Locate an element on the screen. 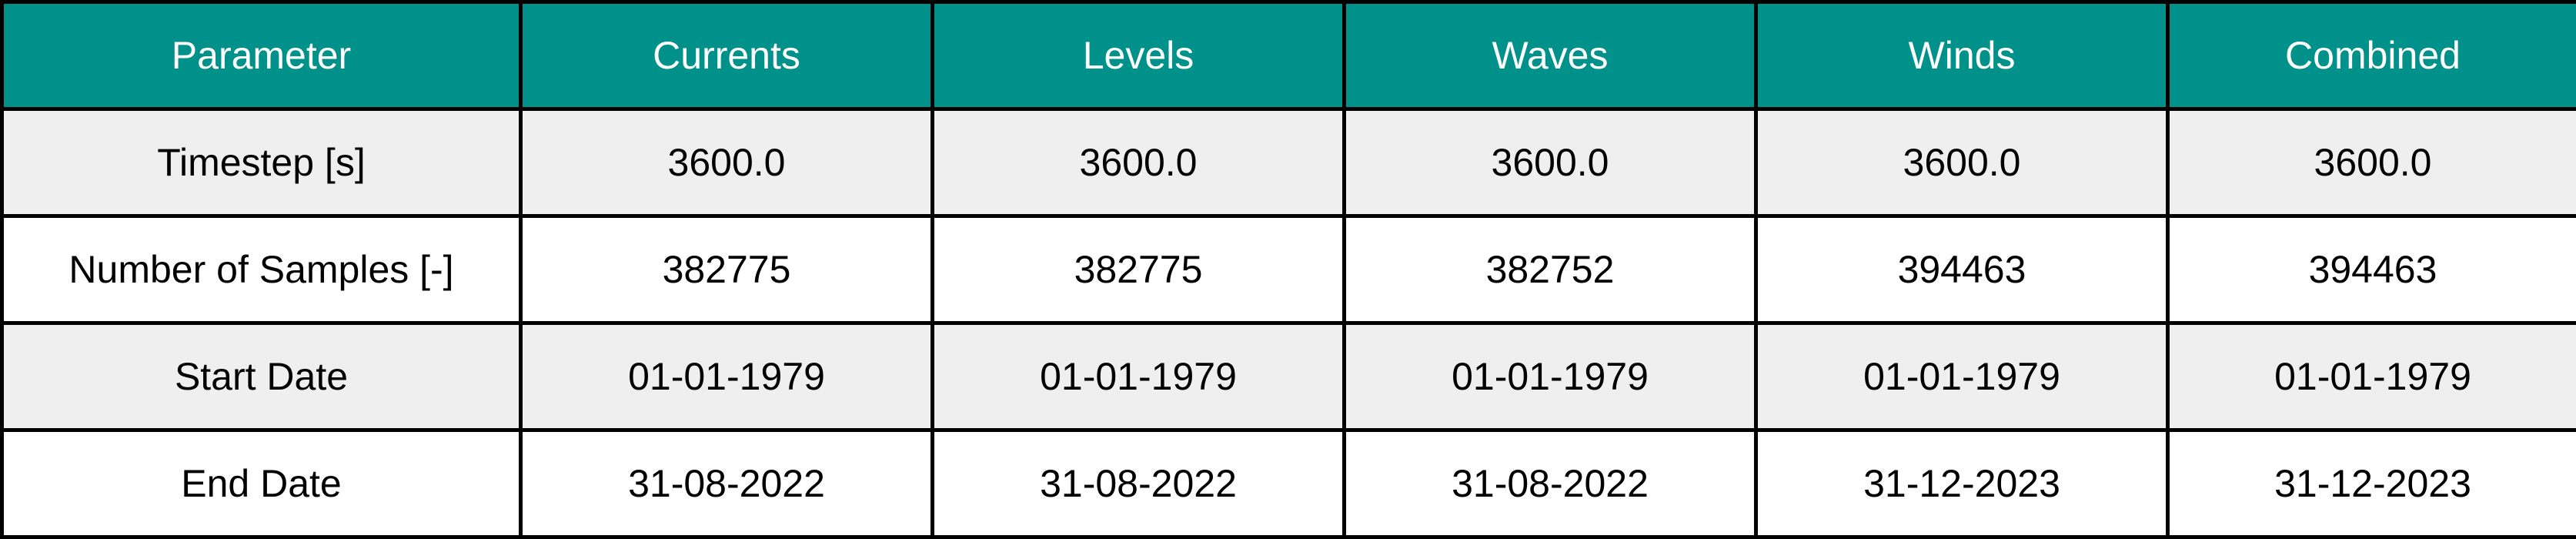  column-header-winds: Winds is located at coordinates (1962, 56).